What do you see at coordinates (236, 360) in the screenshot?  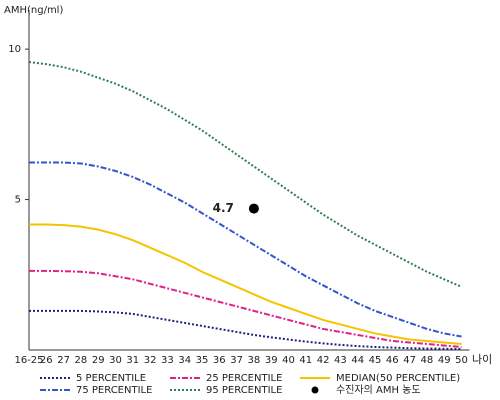 I see `x-tick-label: 37` at bounding box center [236, 360].